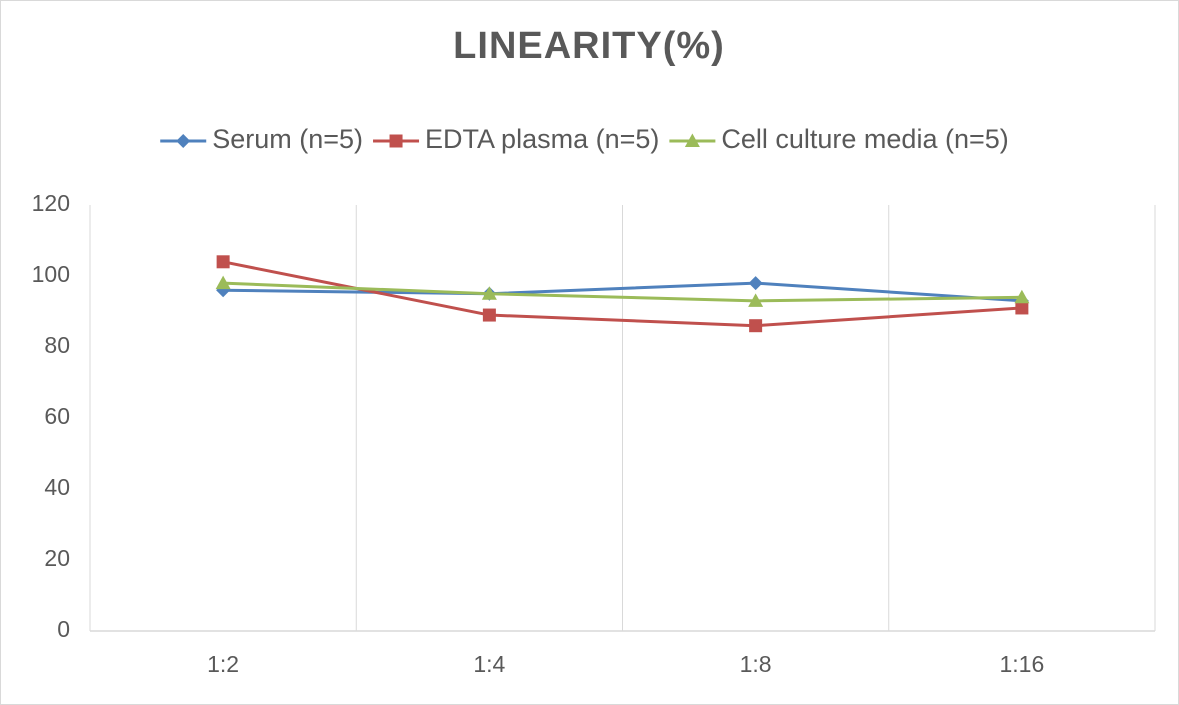 This screenshot has width=1179, height=705. Describe the element at coordinates (1021, 664) in the screenshot. I see `x-tick-label: 1:16` at that location.